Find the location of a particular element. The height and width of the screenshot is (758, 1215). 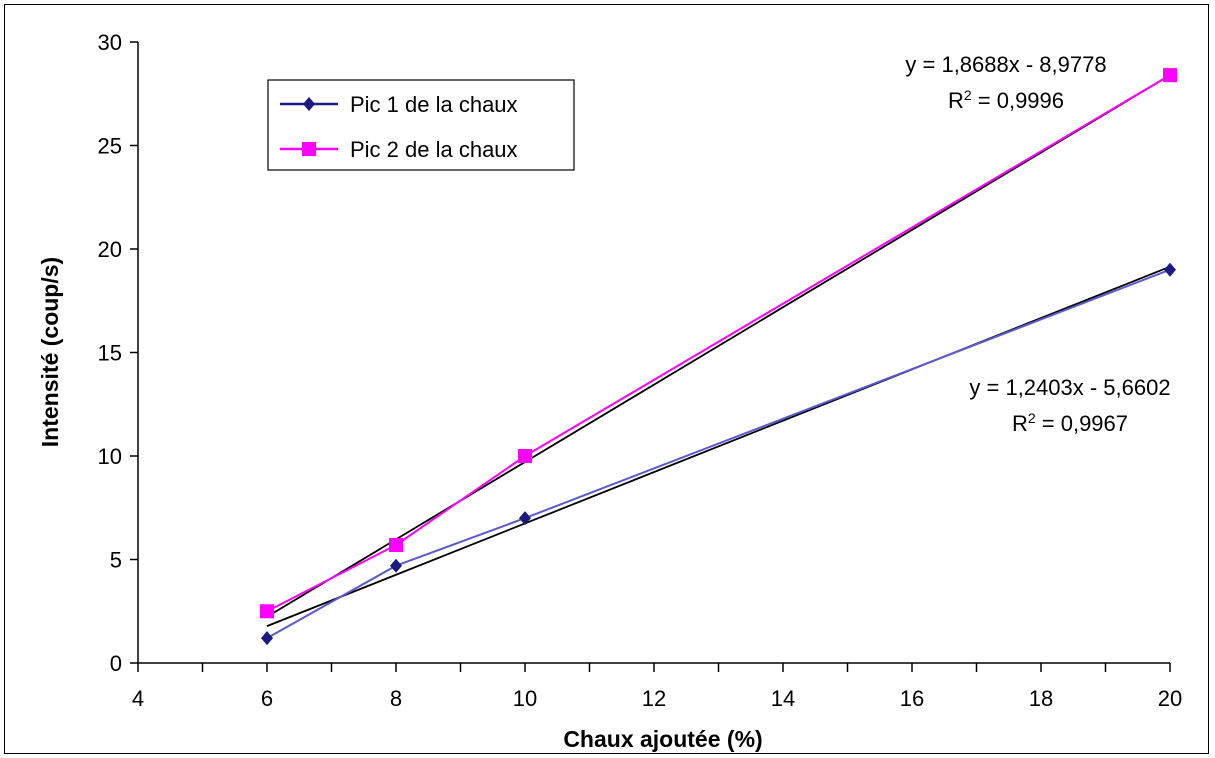

x-tick-label: 20 is located at coordinates (1170, 698).